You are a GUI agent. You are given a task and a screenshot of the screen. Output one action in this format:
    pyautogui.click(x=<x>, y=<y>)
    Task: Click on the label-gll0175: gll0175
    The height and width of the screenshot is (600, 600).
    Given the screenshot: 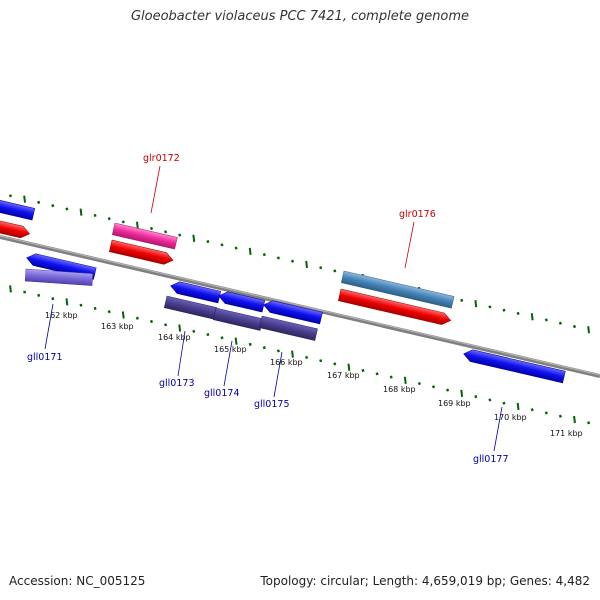 What is the action you would take?
    pyautogui.click(x=272, y=404)
    